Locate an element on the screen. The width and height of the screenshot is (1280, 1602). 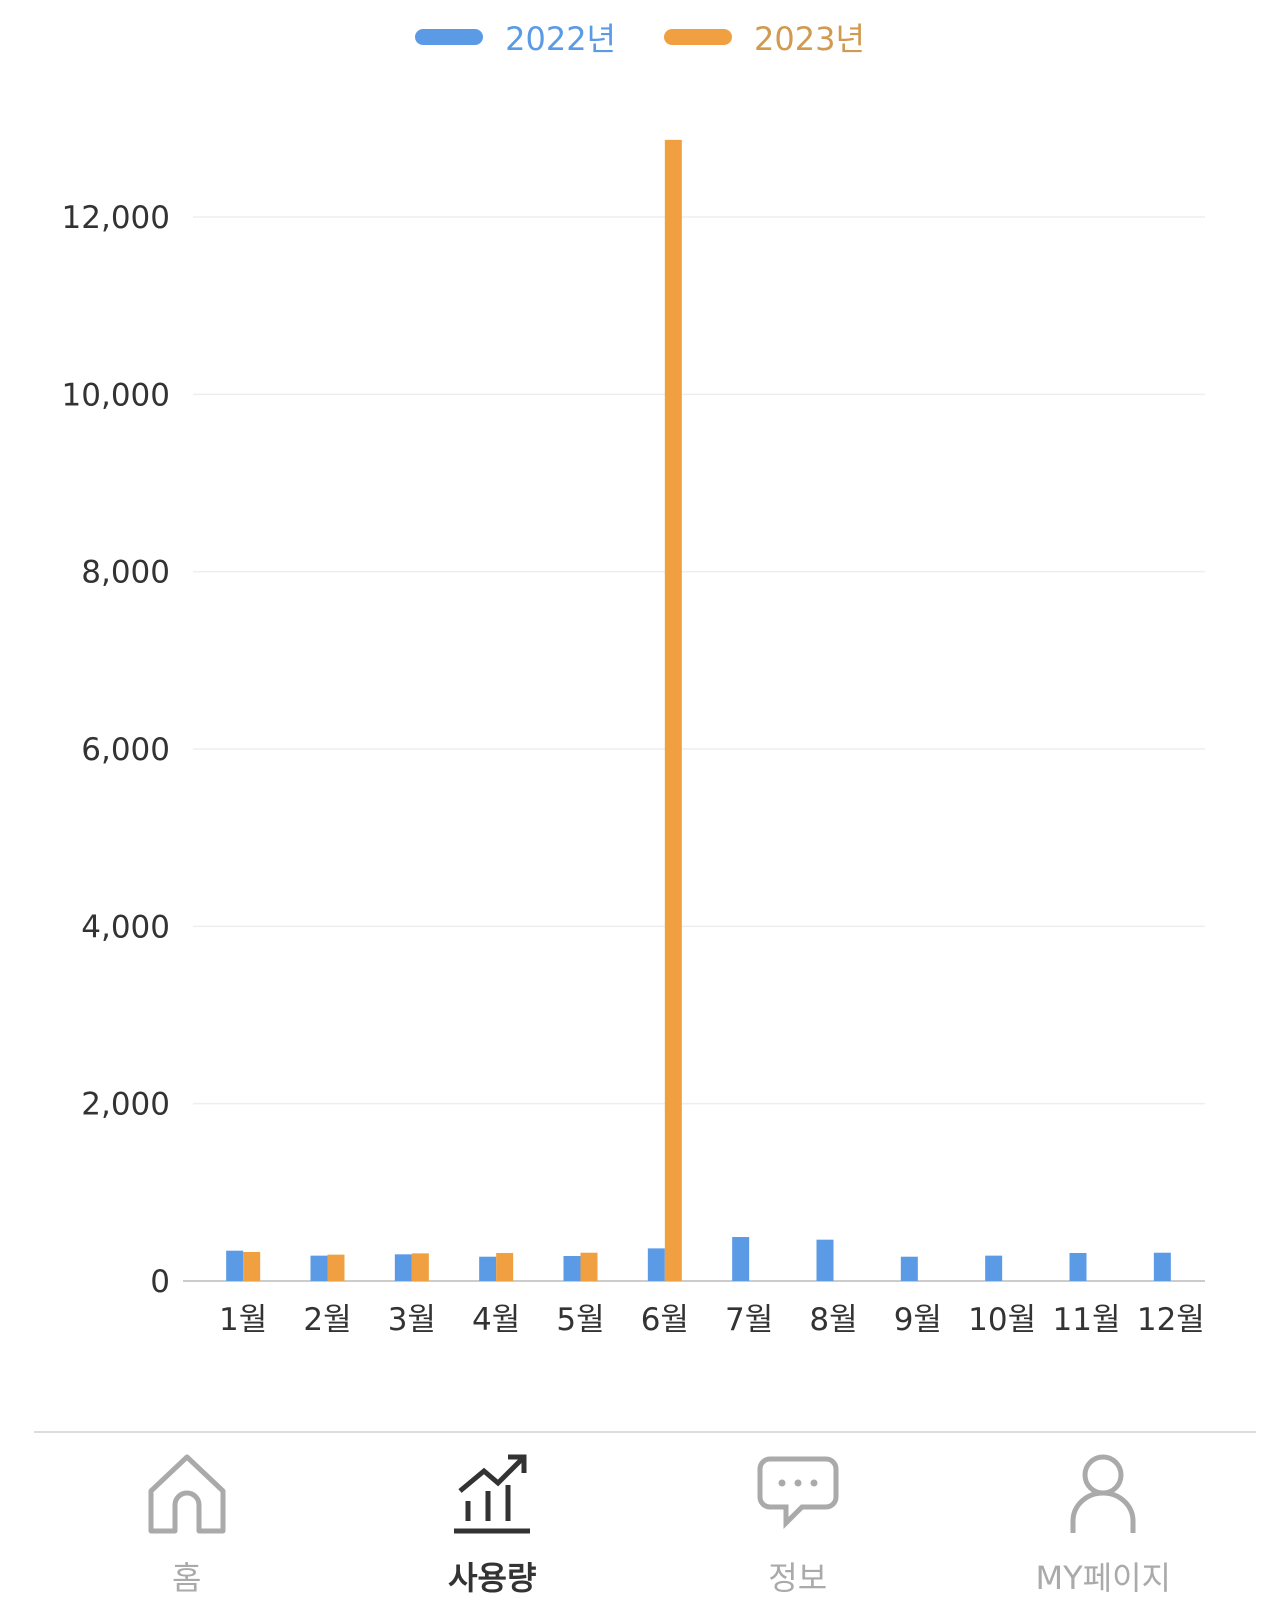
chat-icon is located at coordinates (798, 1493).